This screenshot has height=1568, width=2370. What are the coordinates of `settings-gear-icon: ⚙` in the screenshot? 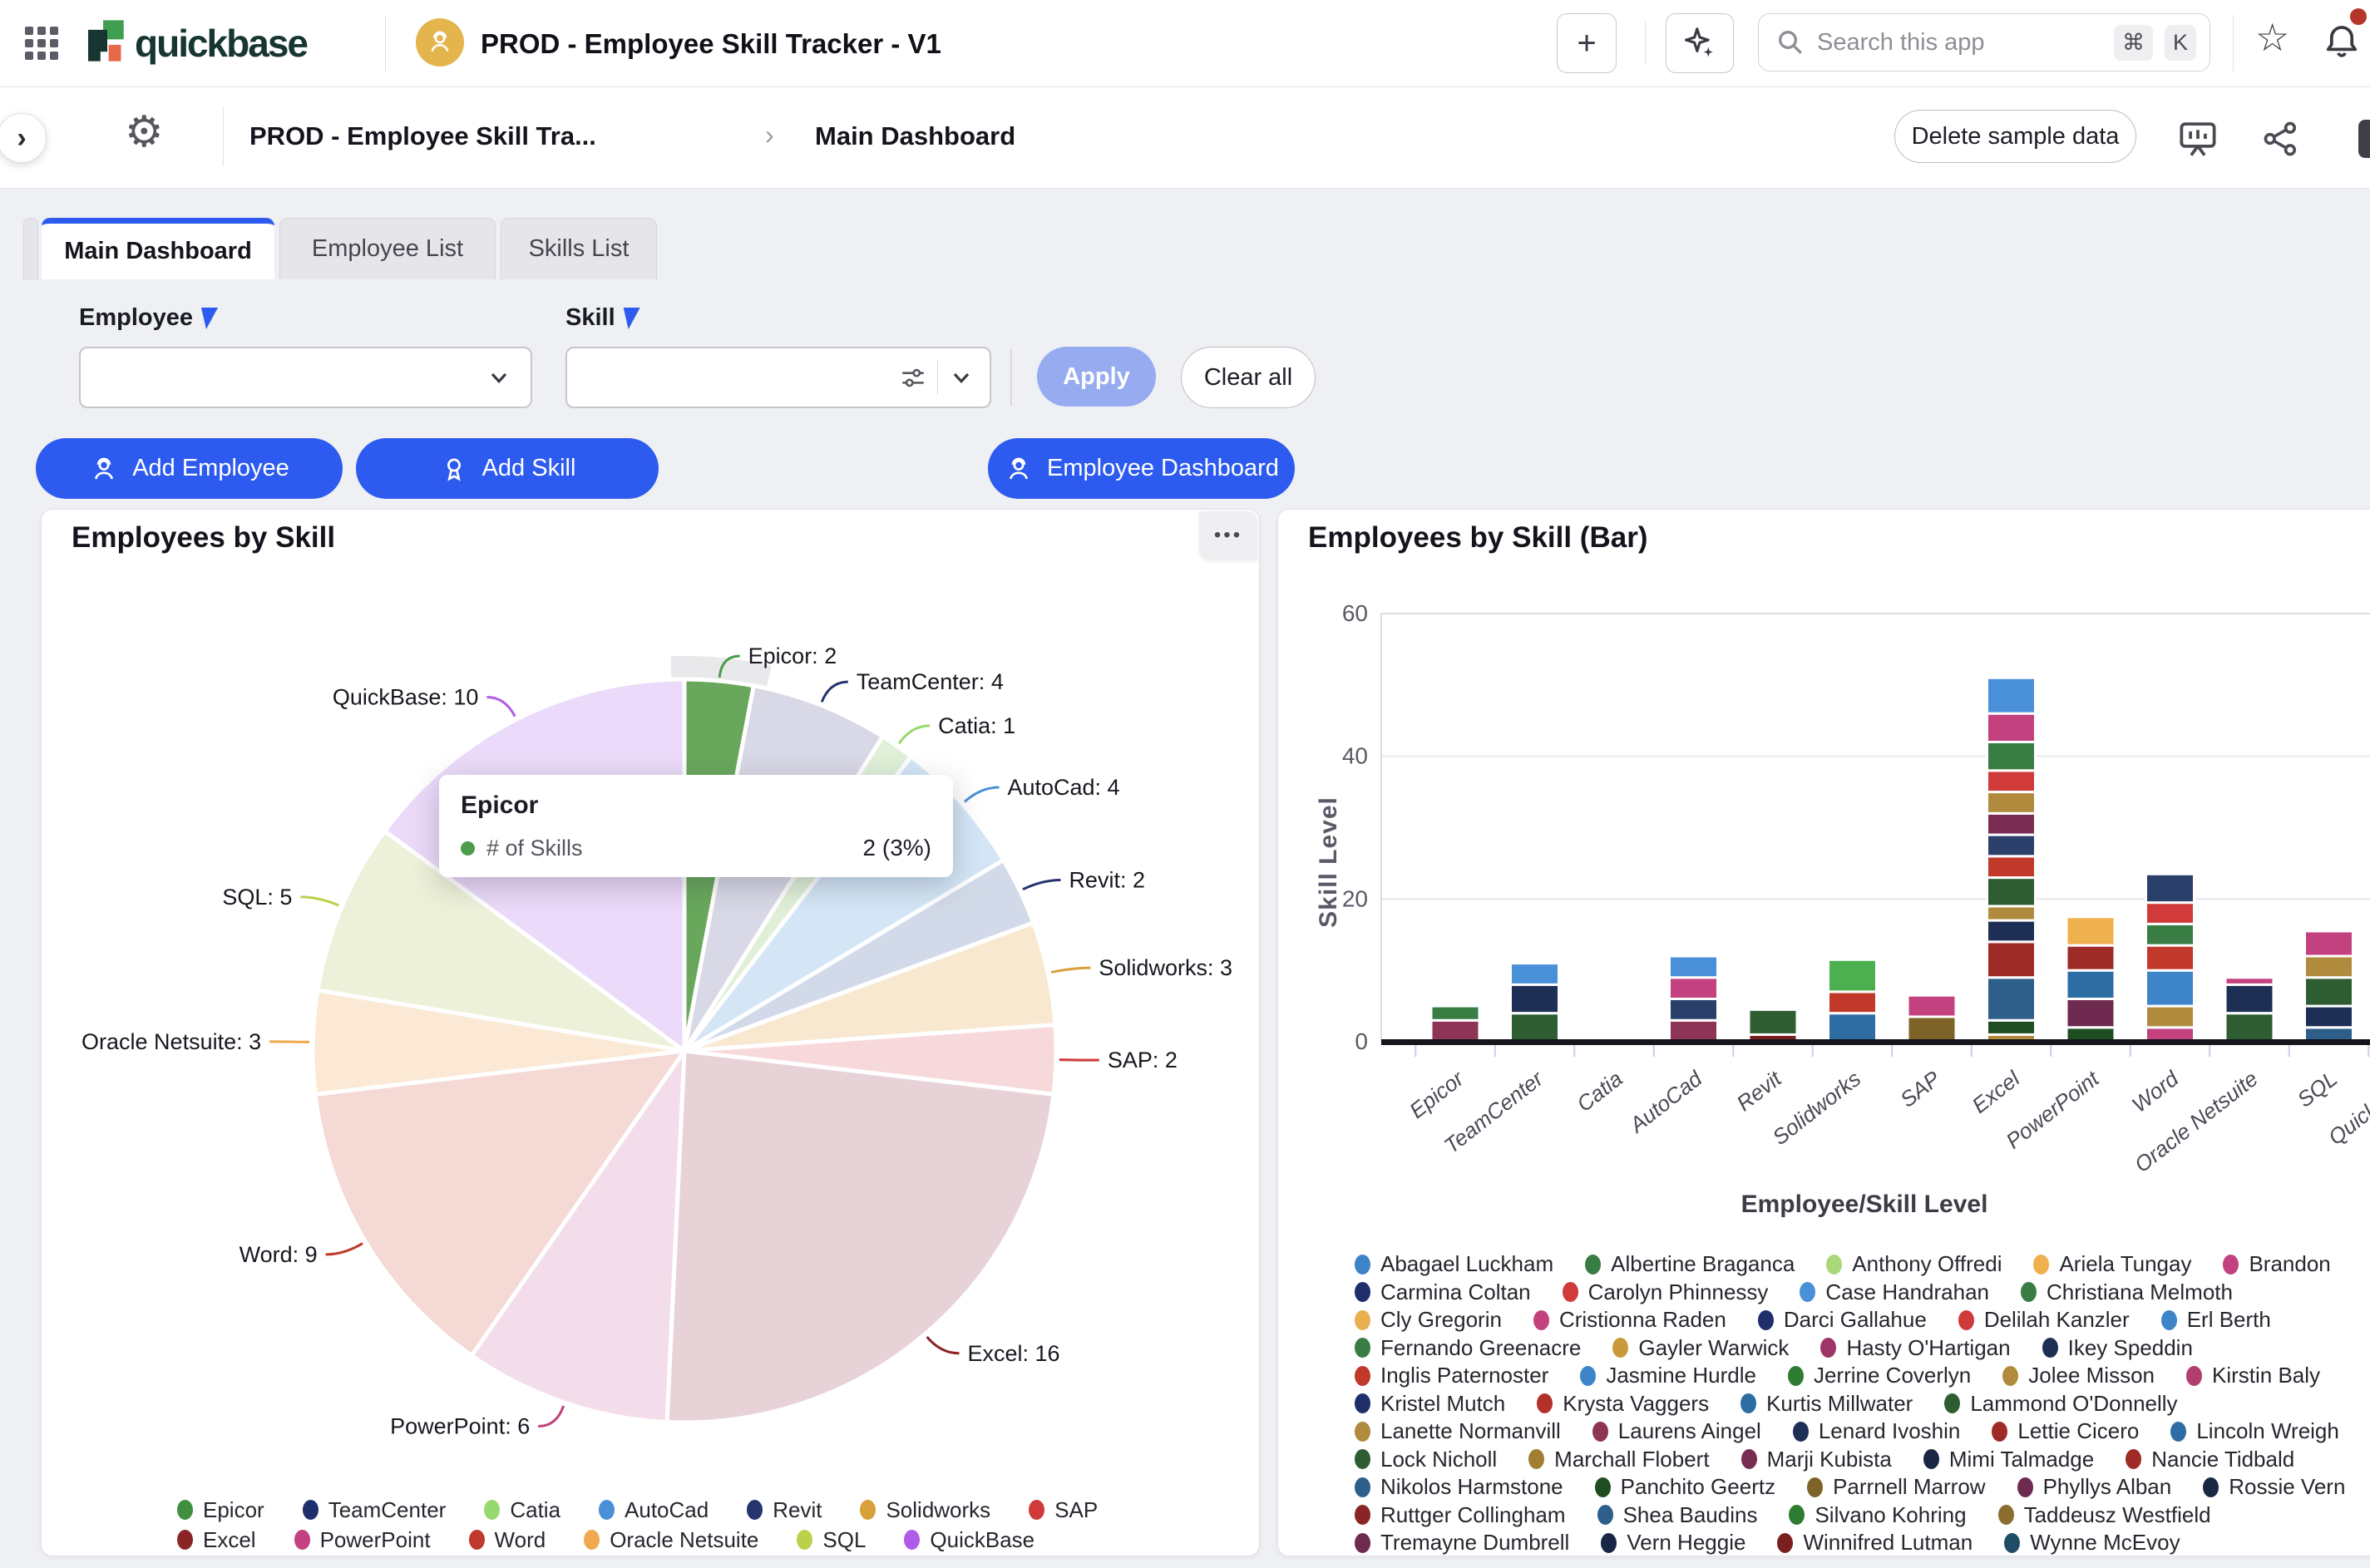 It's located at (144, 132).